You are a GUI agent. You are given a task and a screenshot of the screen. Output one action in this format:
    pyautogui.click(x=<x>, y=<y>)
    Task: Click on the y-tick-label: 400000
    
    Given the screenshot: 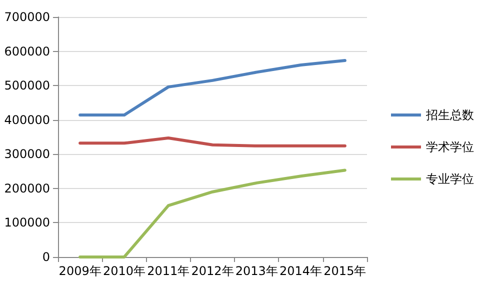 What is the action you would take?
    pyautogui.click(x=27, y=119)
    